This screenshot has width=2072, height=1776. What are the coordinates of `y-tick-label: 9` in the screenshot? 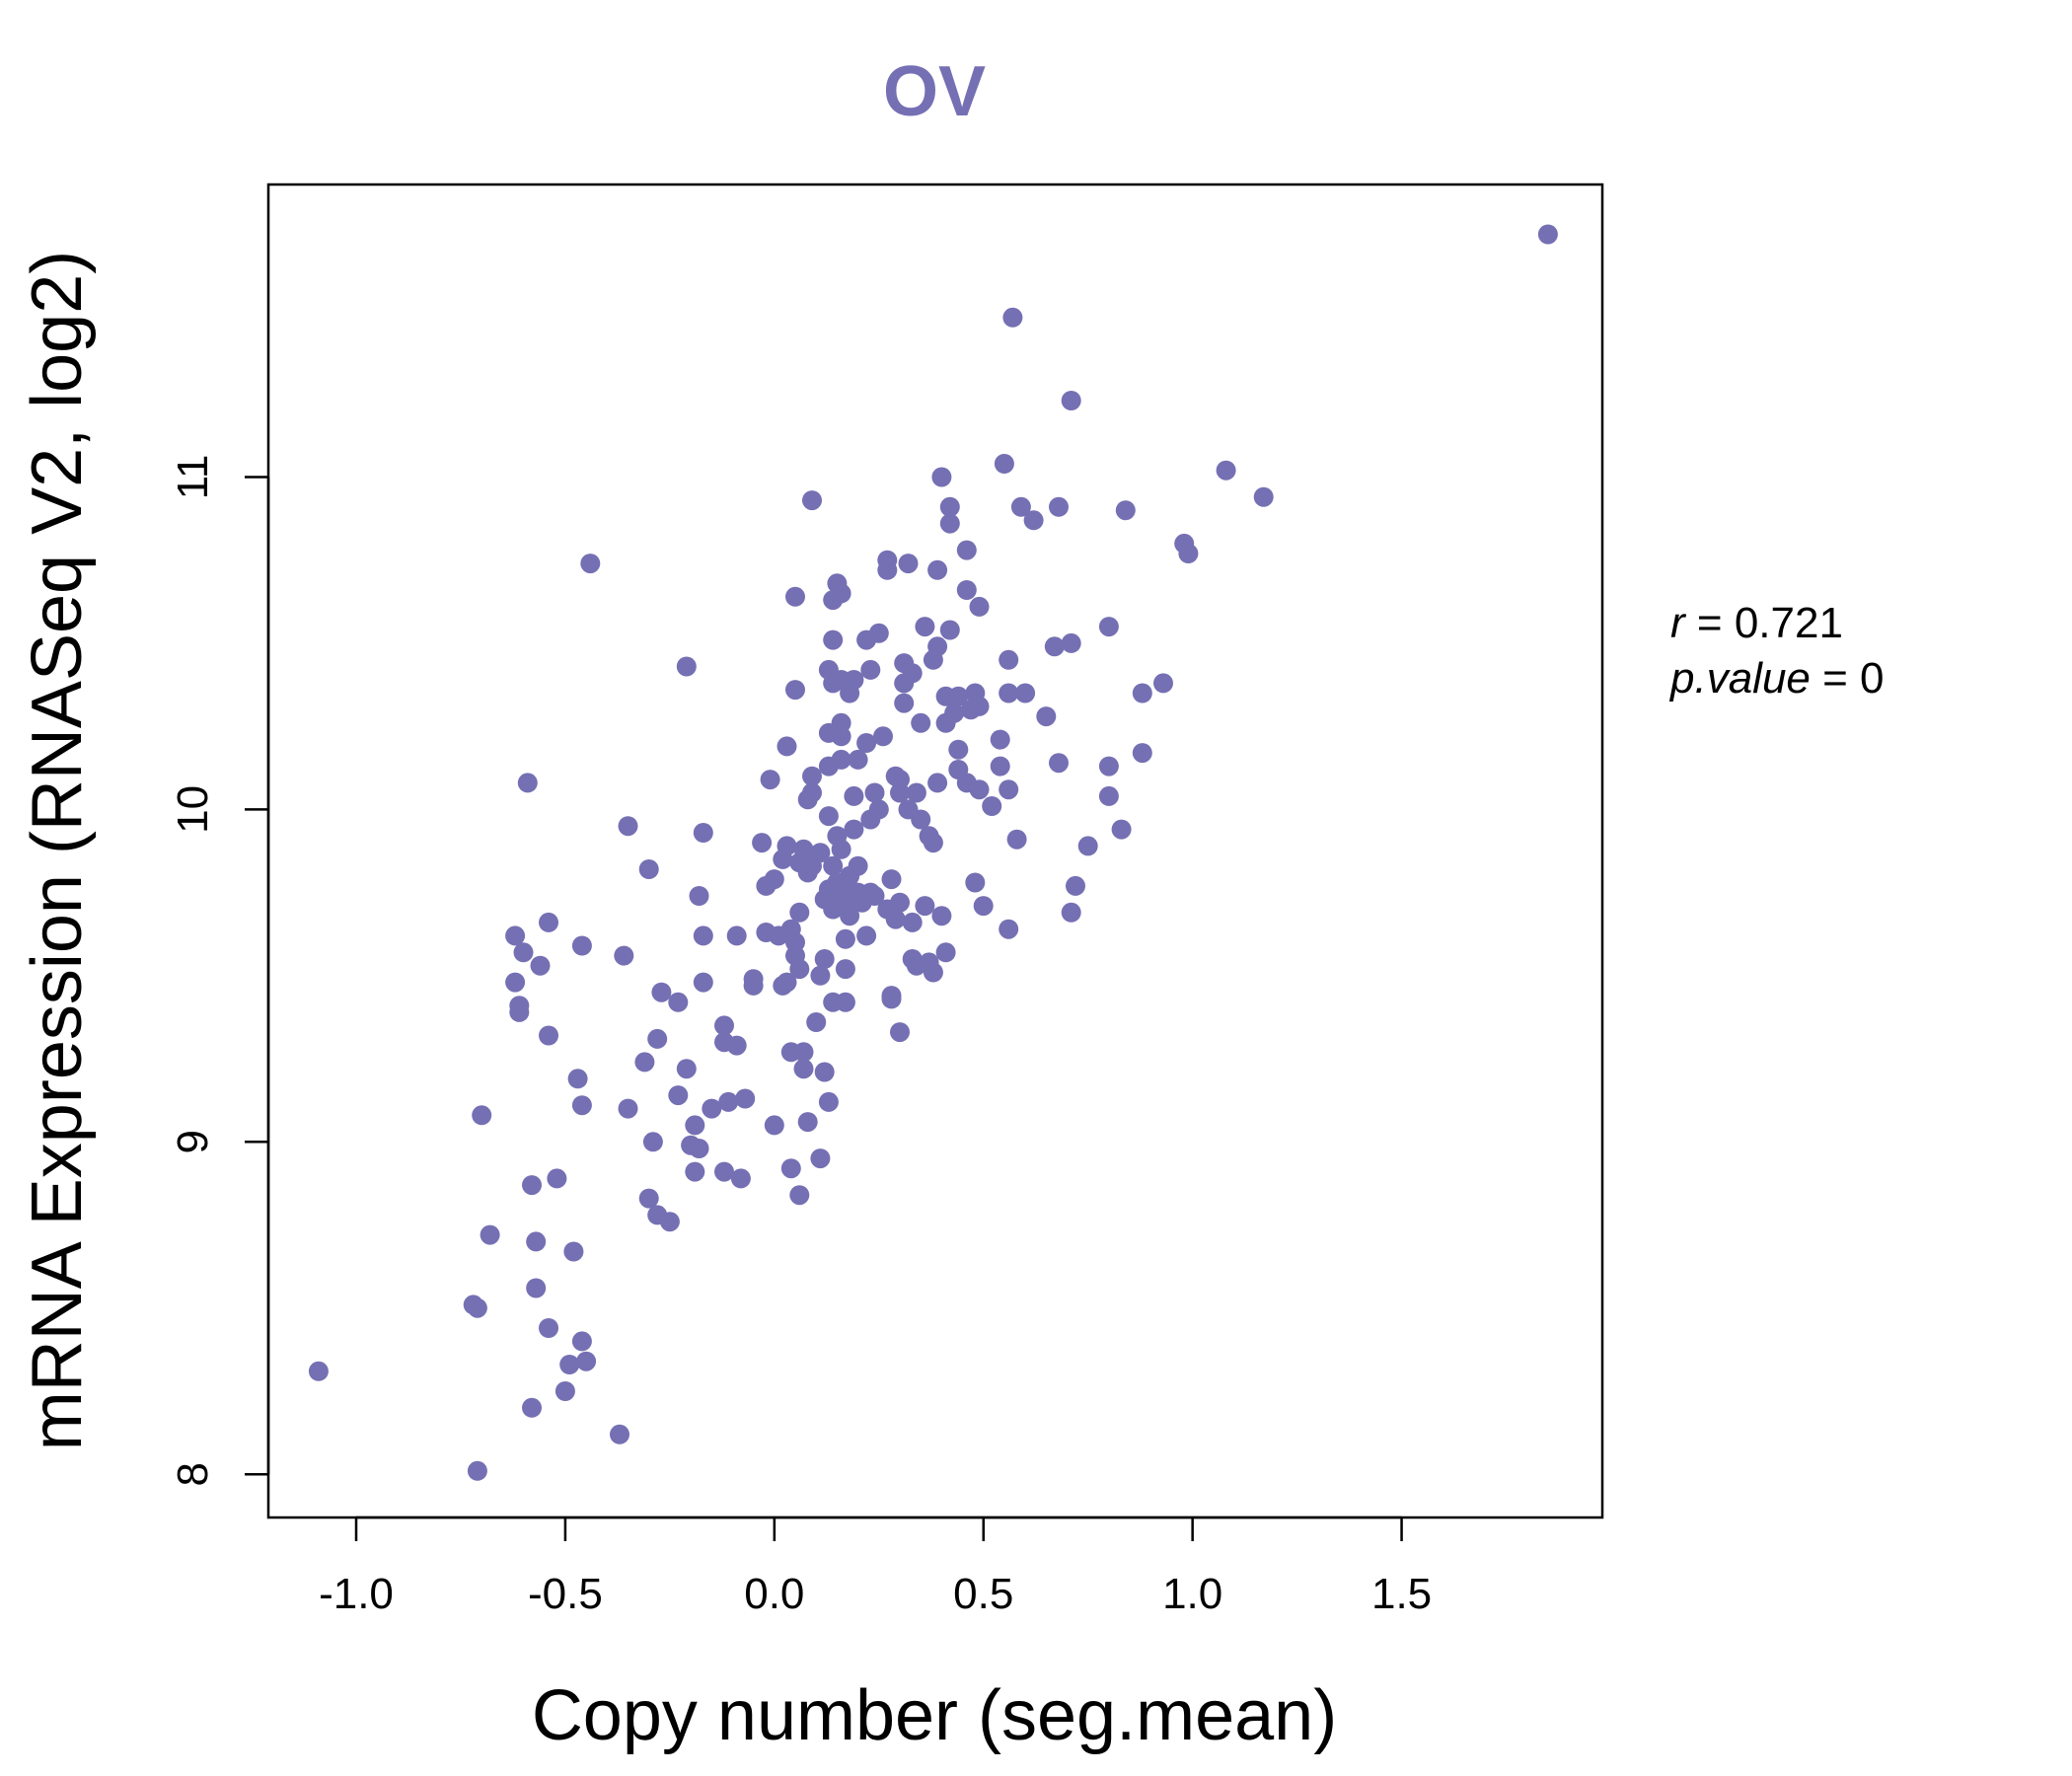 It's located at (193, 1142).